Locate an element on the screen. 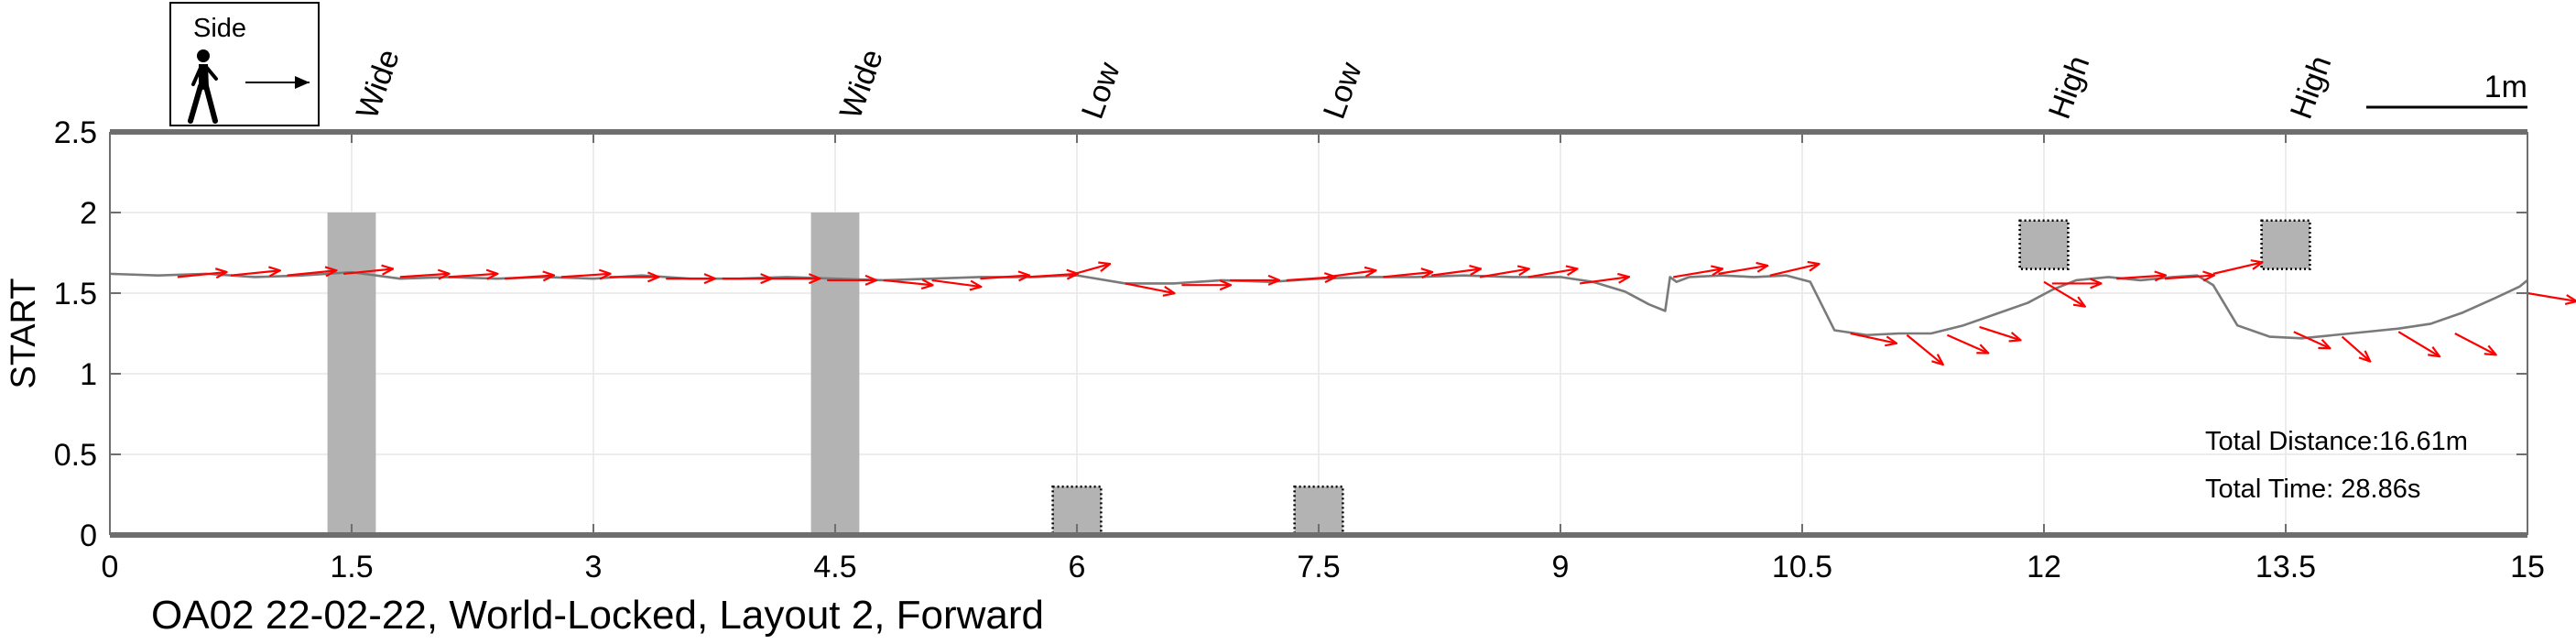  y-tick-label: 0 is located at coordinates (88, 536).